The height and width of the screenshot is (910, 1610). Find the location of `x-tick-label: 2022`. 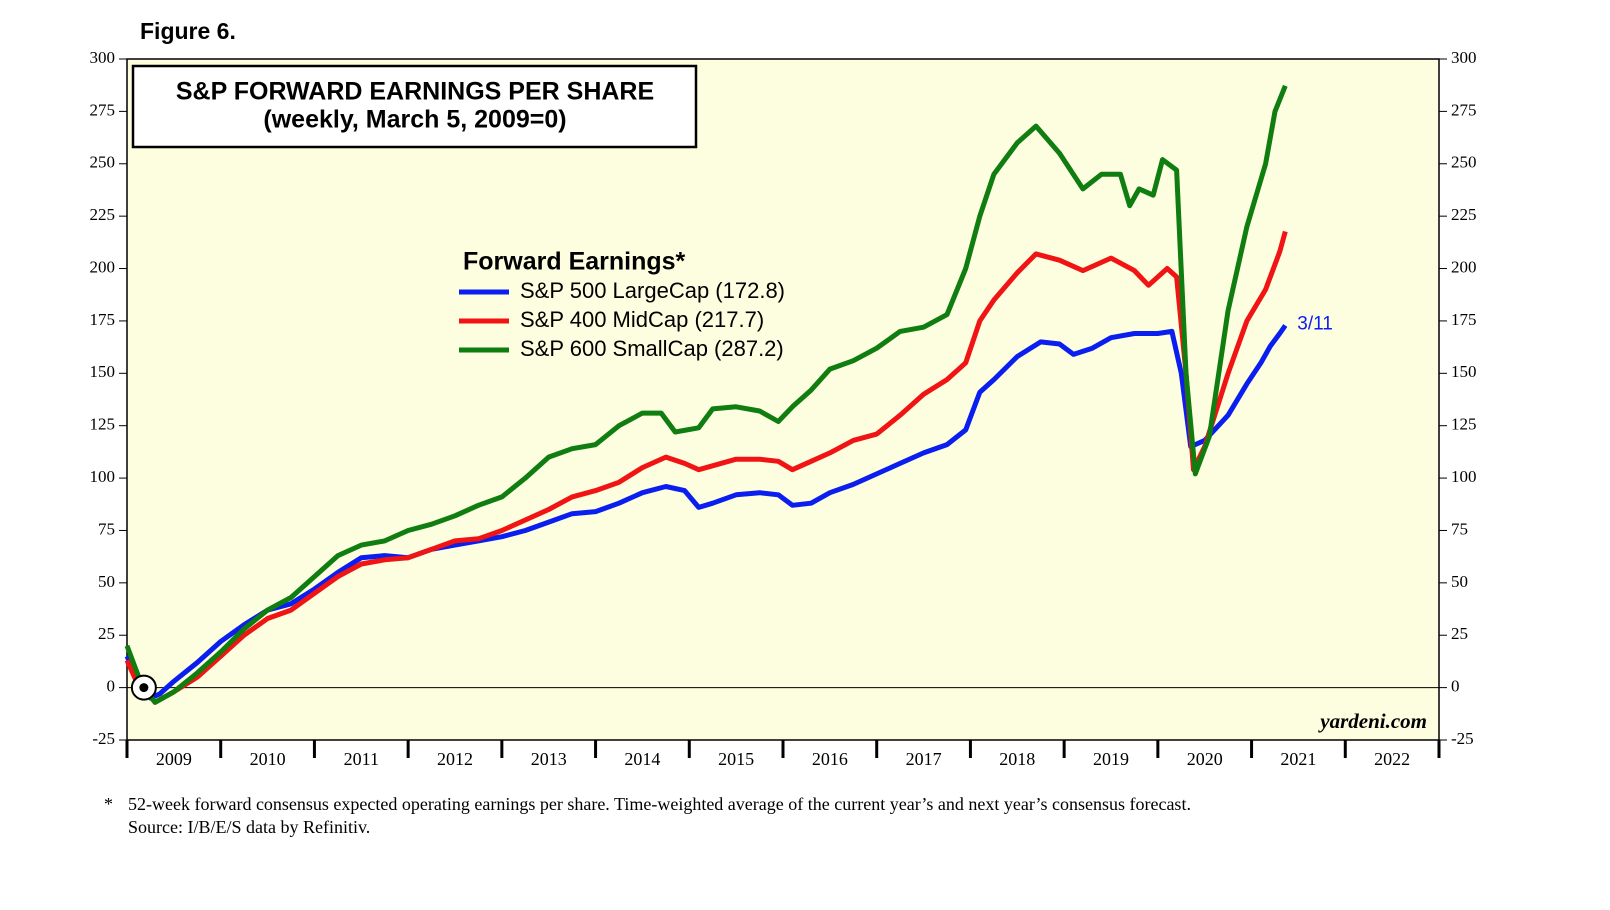

x-tick-label: 2022 is located at coordinates (1392, 759).